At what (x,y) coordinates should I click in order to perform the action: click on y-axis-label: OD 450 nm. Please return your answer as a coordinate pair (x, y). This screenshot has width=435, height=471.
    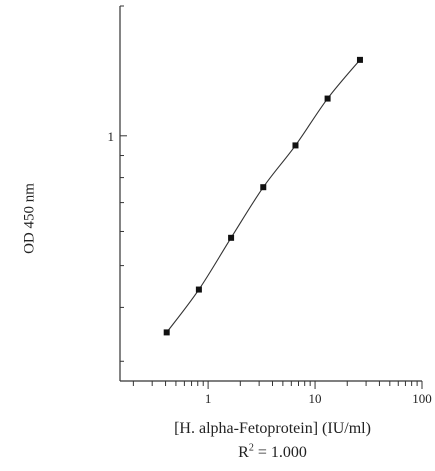
    Looking at the image, I should click on (29, 218).